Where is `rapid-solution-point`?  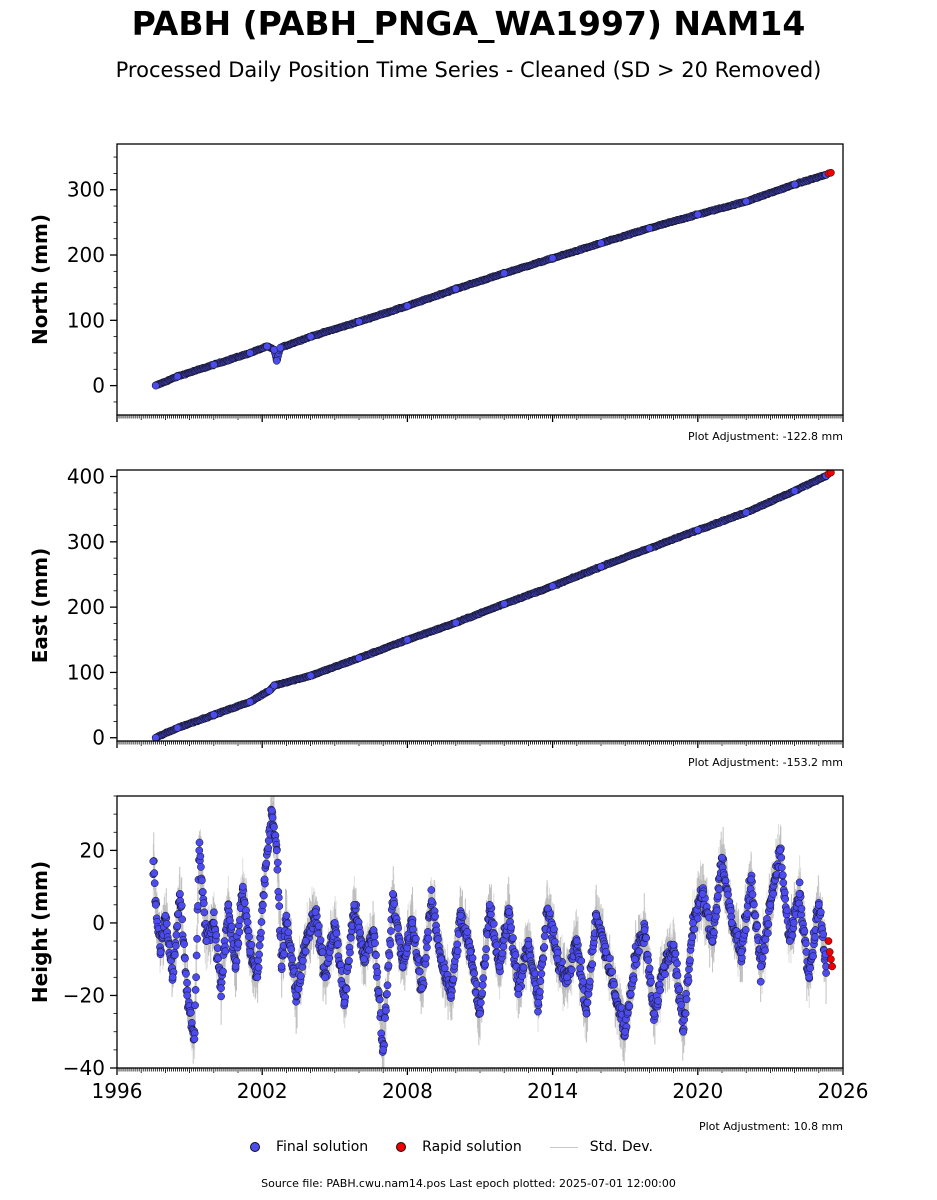 rapid-solution-point is located at coordinates (831, 172).